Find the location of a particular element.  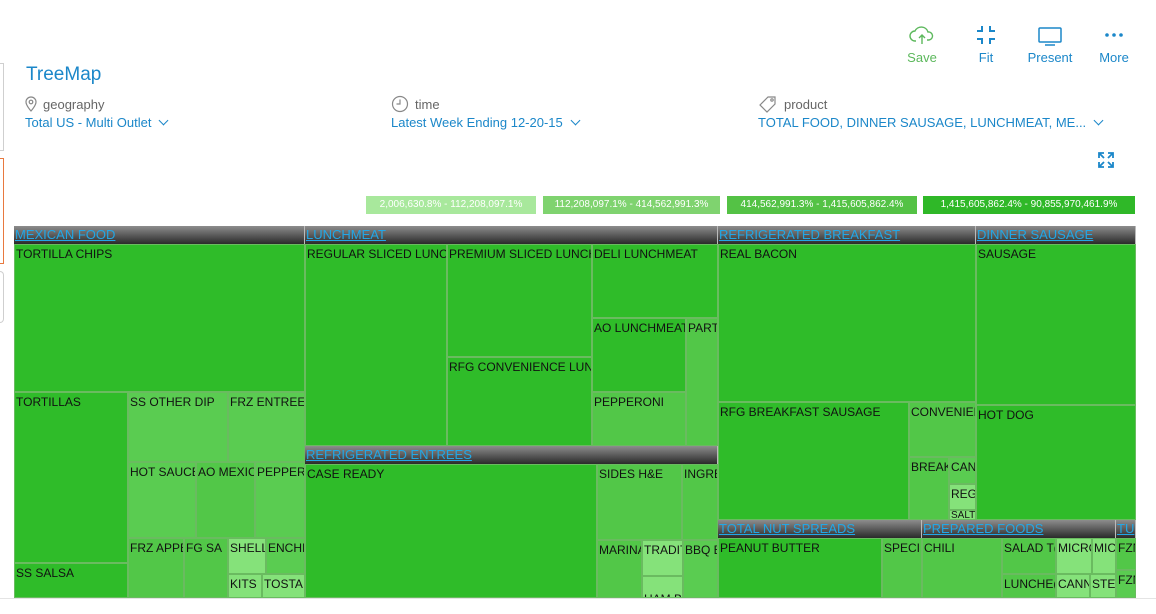

treemap-cell-speci: SPECI is located at coordinates (902, 568).